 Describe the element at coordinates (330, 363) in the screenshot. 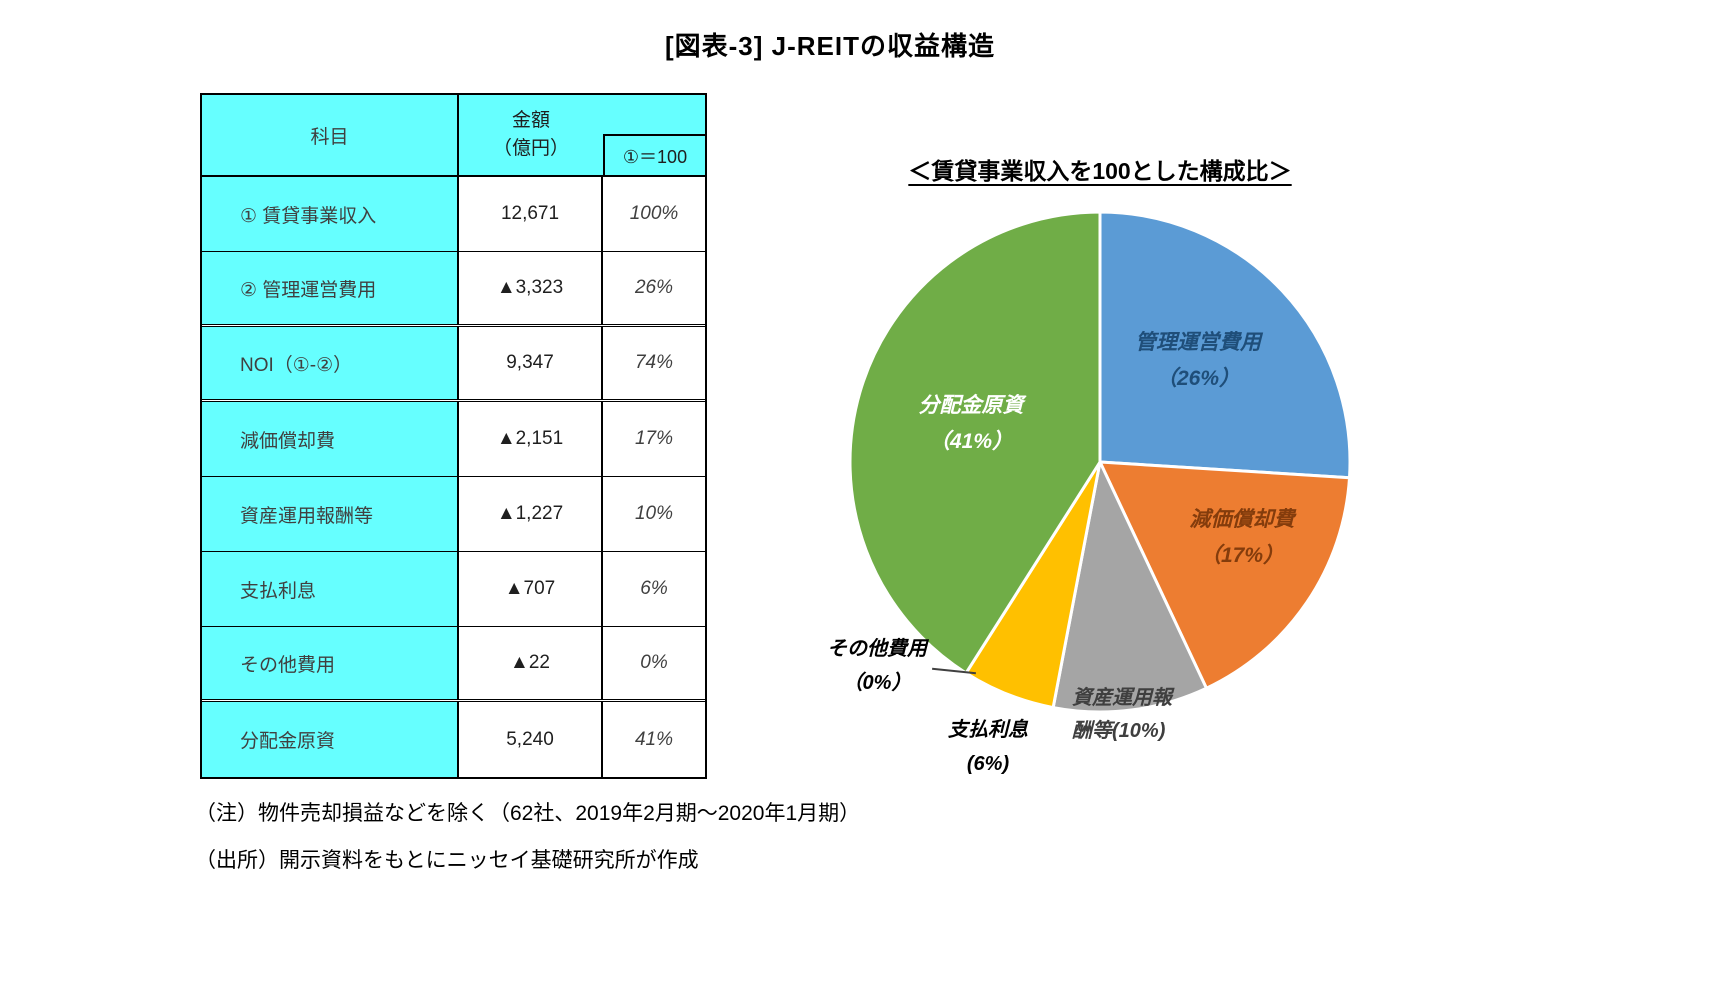

I see `row-label: NOI（①-②）` at that location.